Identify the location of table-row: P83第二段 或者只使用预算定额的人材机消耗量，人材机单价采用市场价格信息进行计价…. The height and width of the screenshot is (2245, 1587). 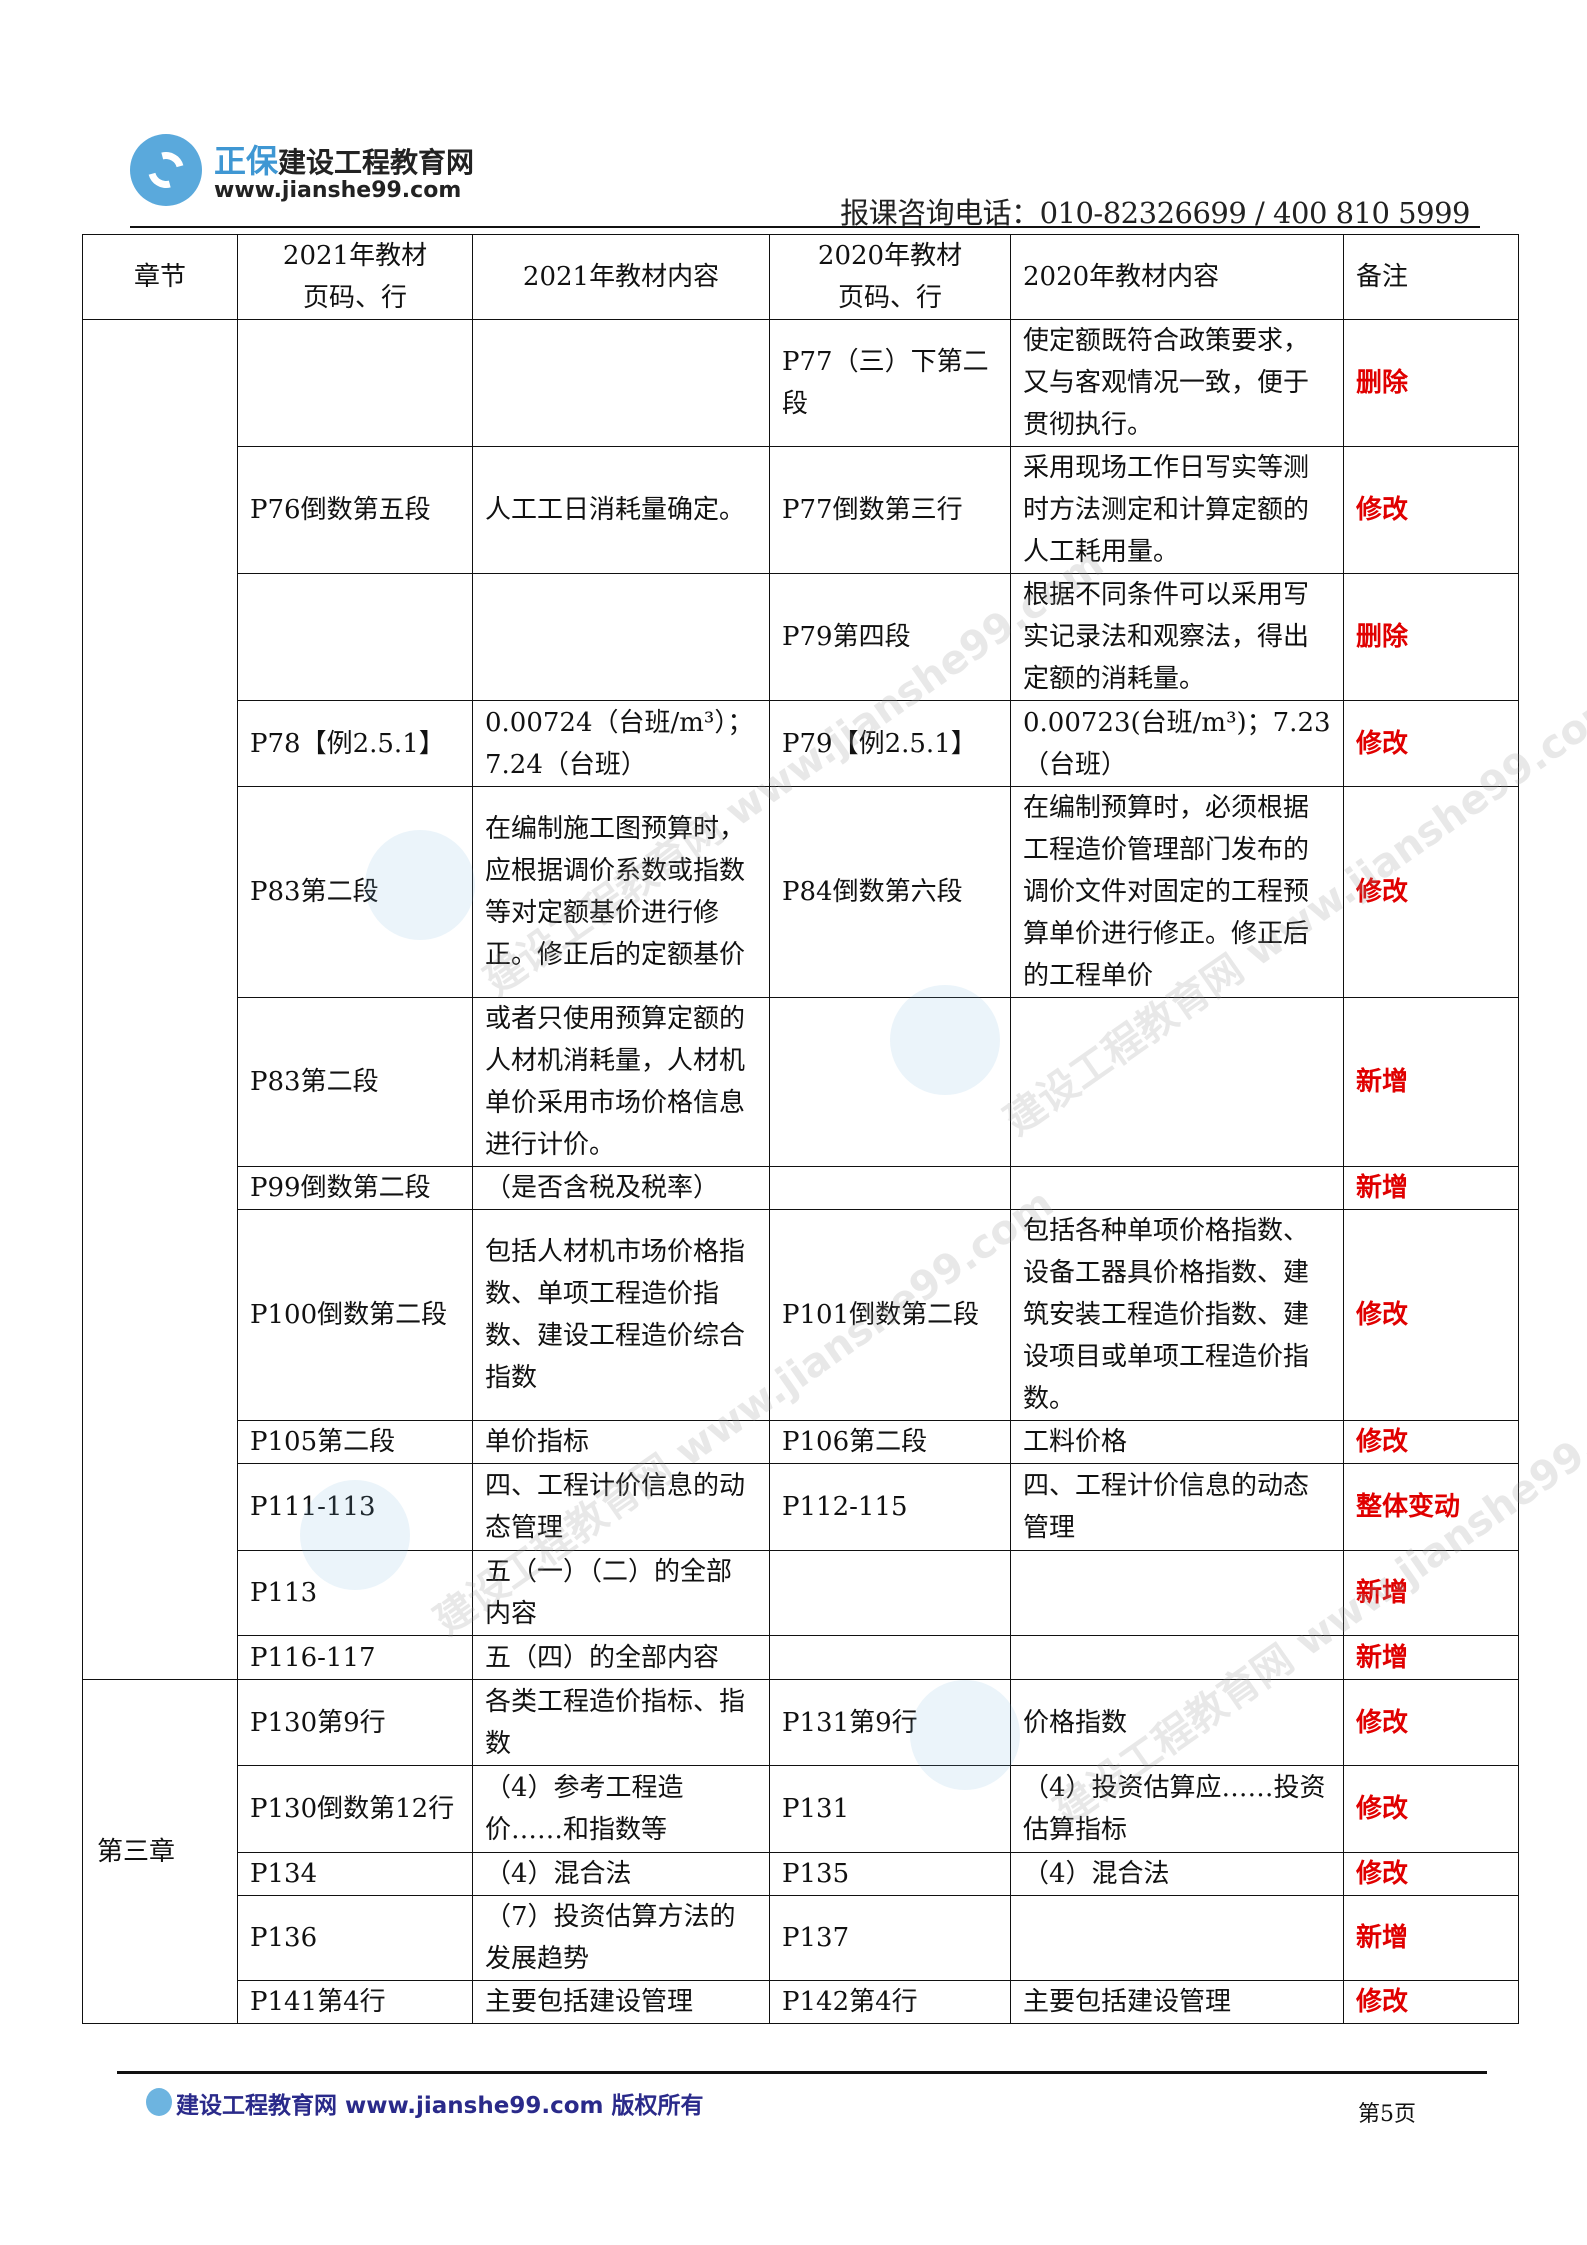
(801, 1082).